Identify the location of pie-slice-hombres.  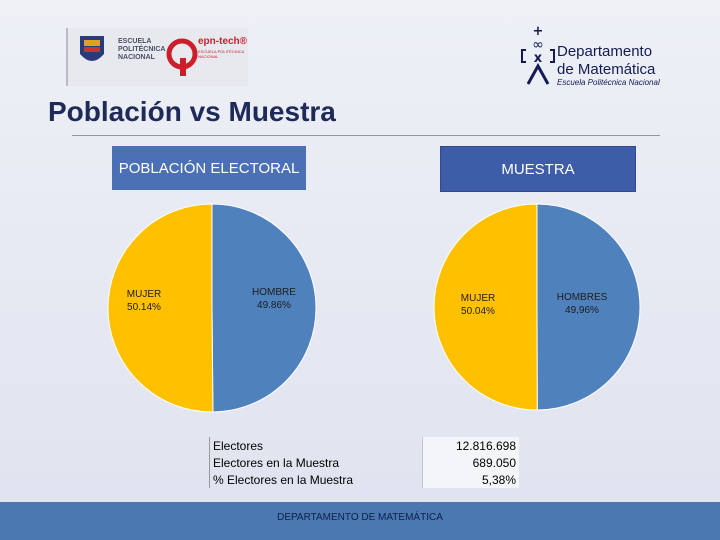
(588, 307).